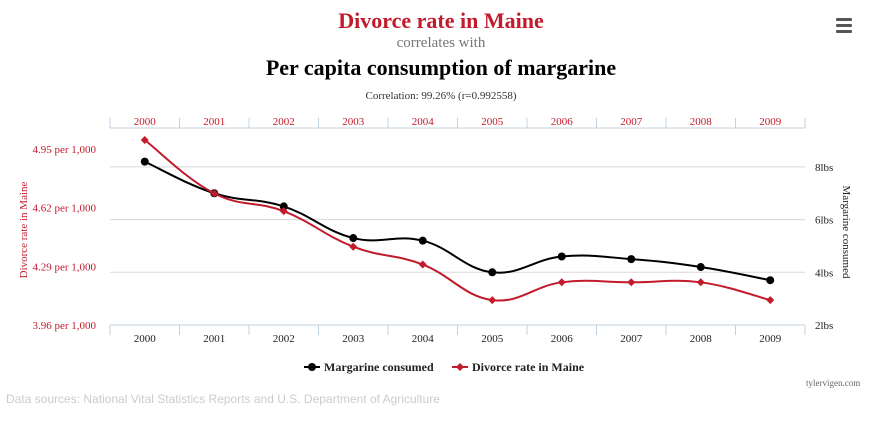 This screenshot has width=882, height=424. I want to click on left-axis-label: Divorce rate in Maine, so click(24, 229).